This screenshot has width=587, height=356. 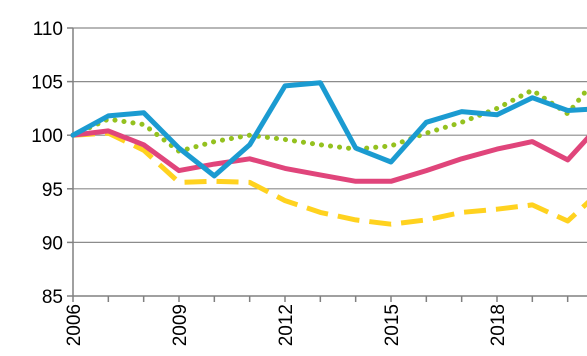 I want to click on x-tick-label: 2009, so click(x=180, y=325).